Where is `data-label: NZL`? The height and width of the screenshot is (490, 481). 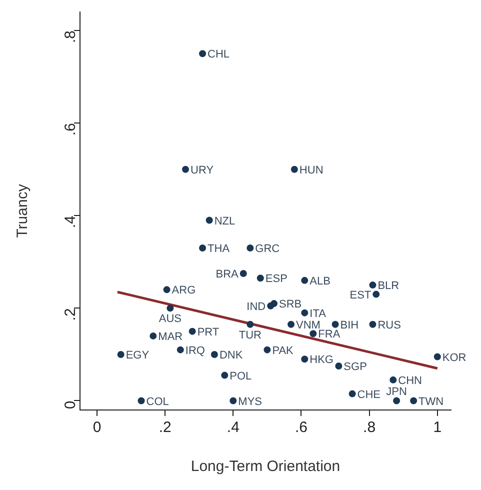
data-label: NZL is located at coordinates (225, 221).